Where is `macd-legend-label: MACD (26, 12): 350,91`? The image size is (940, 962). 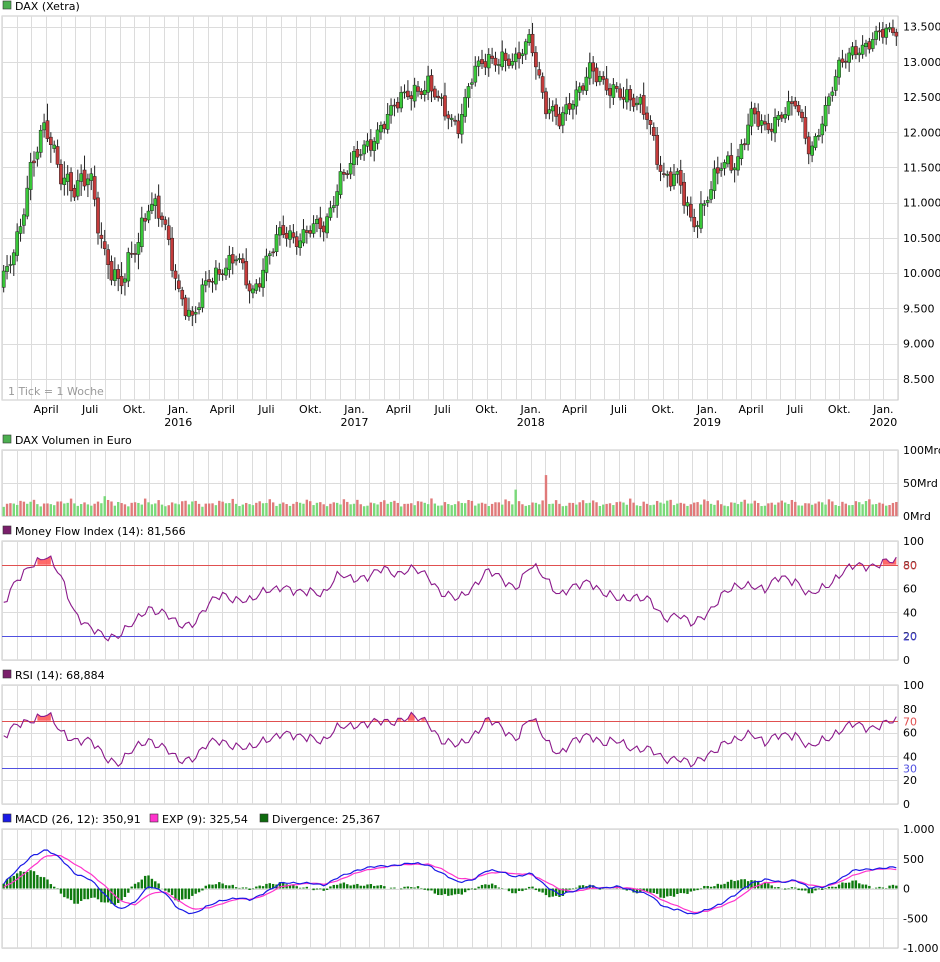
macd-legend-label: MACD (26, 12): 350,91 is located at coordinates (78, 819).